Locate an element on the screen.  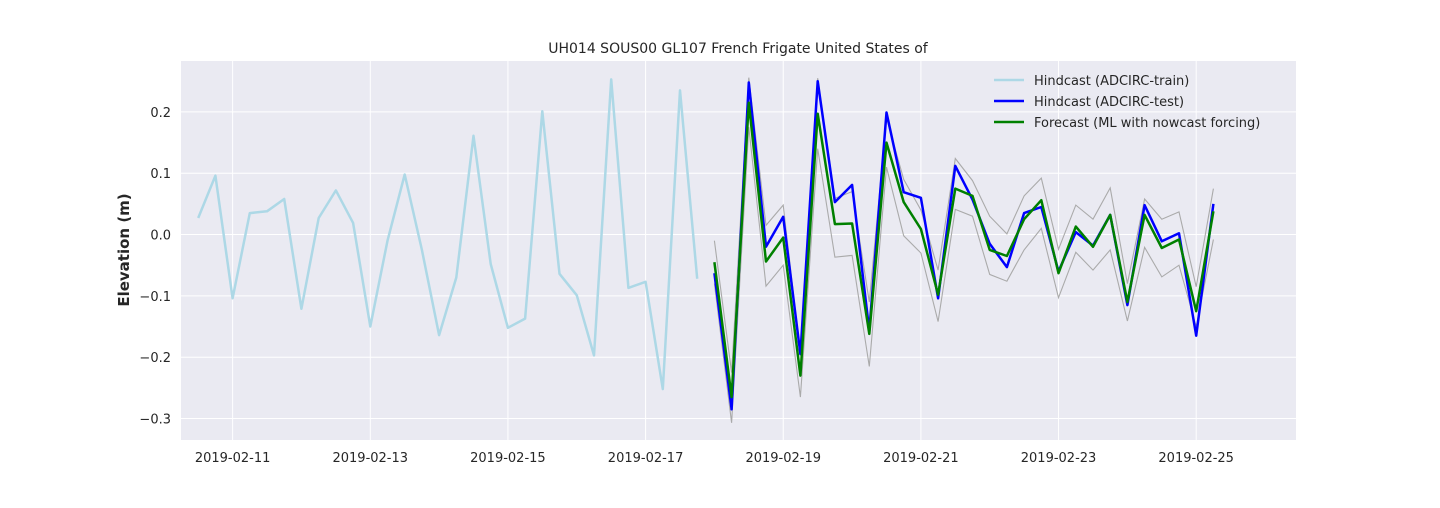
y-tick-label: −0.1 is located at coordinates (155, 297).